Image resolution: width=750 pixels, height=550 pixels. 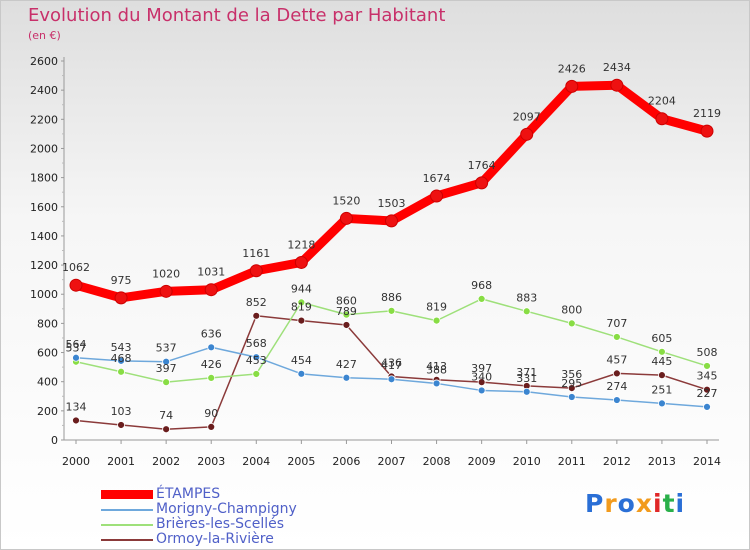 I want to click on data-label: 975, so click(x=121, y=280).